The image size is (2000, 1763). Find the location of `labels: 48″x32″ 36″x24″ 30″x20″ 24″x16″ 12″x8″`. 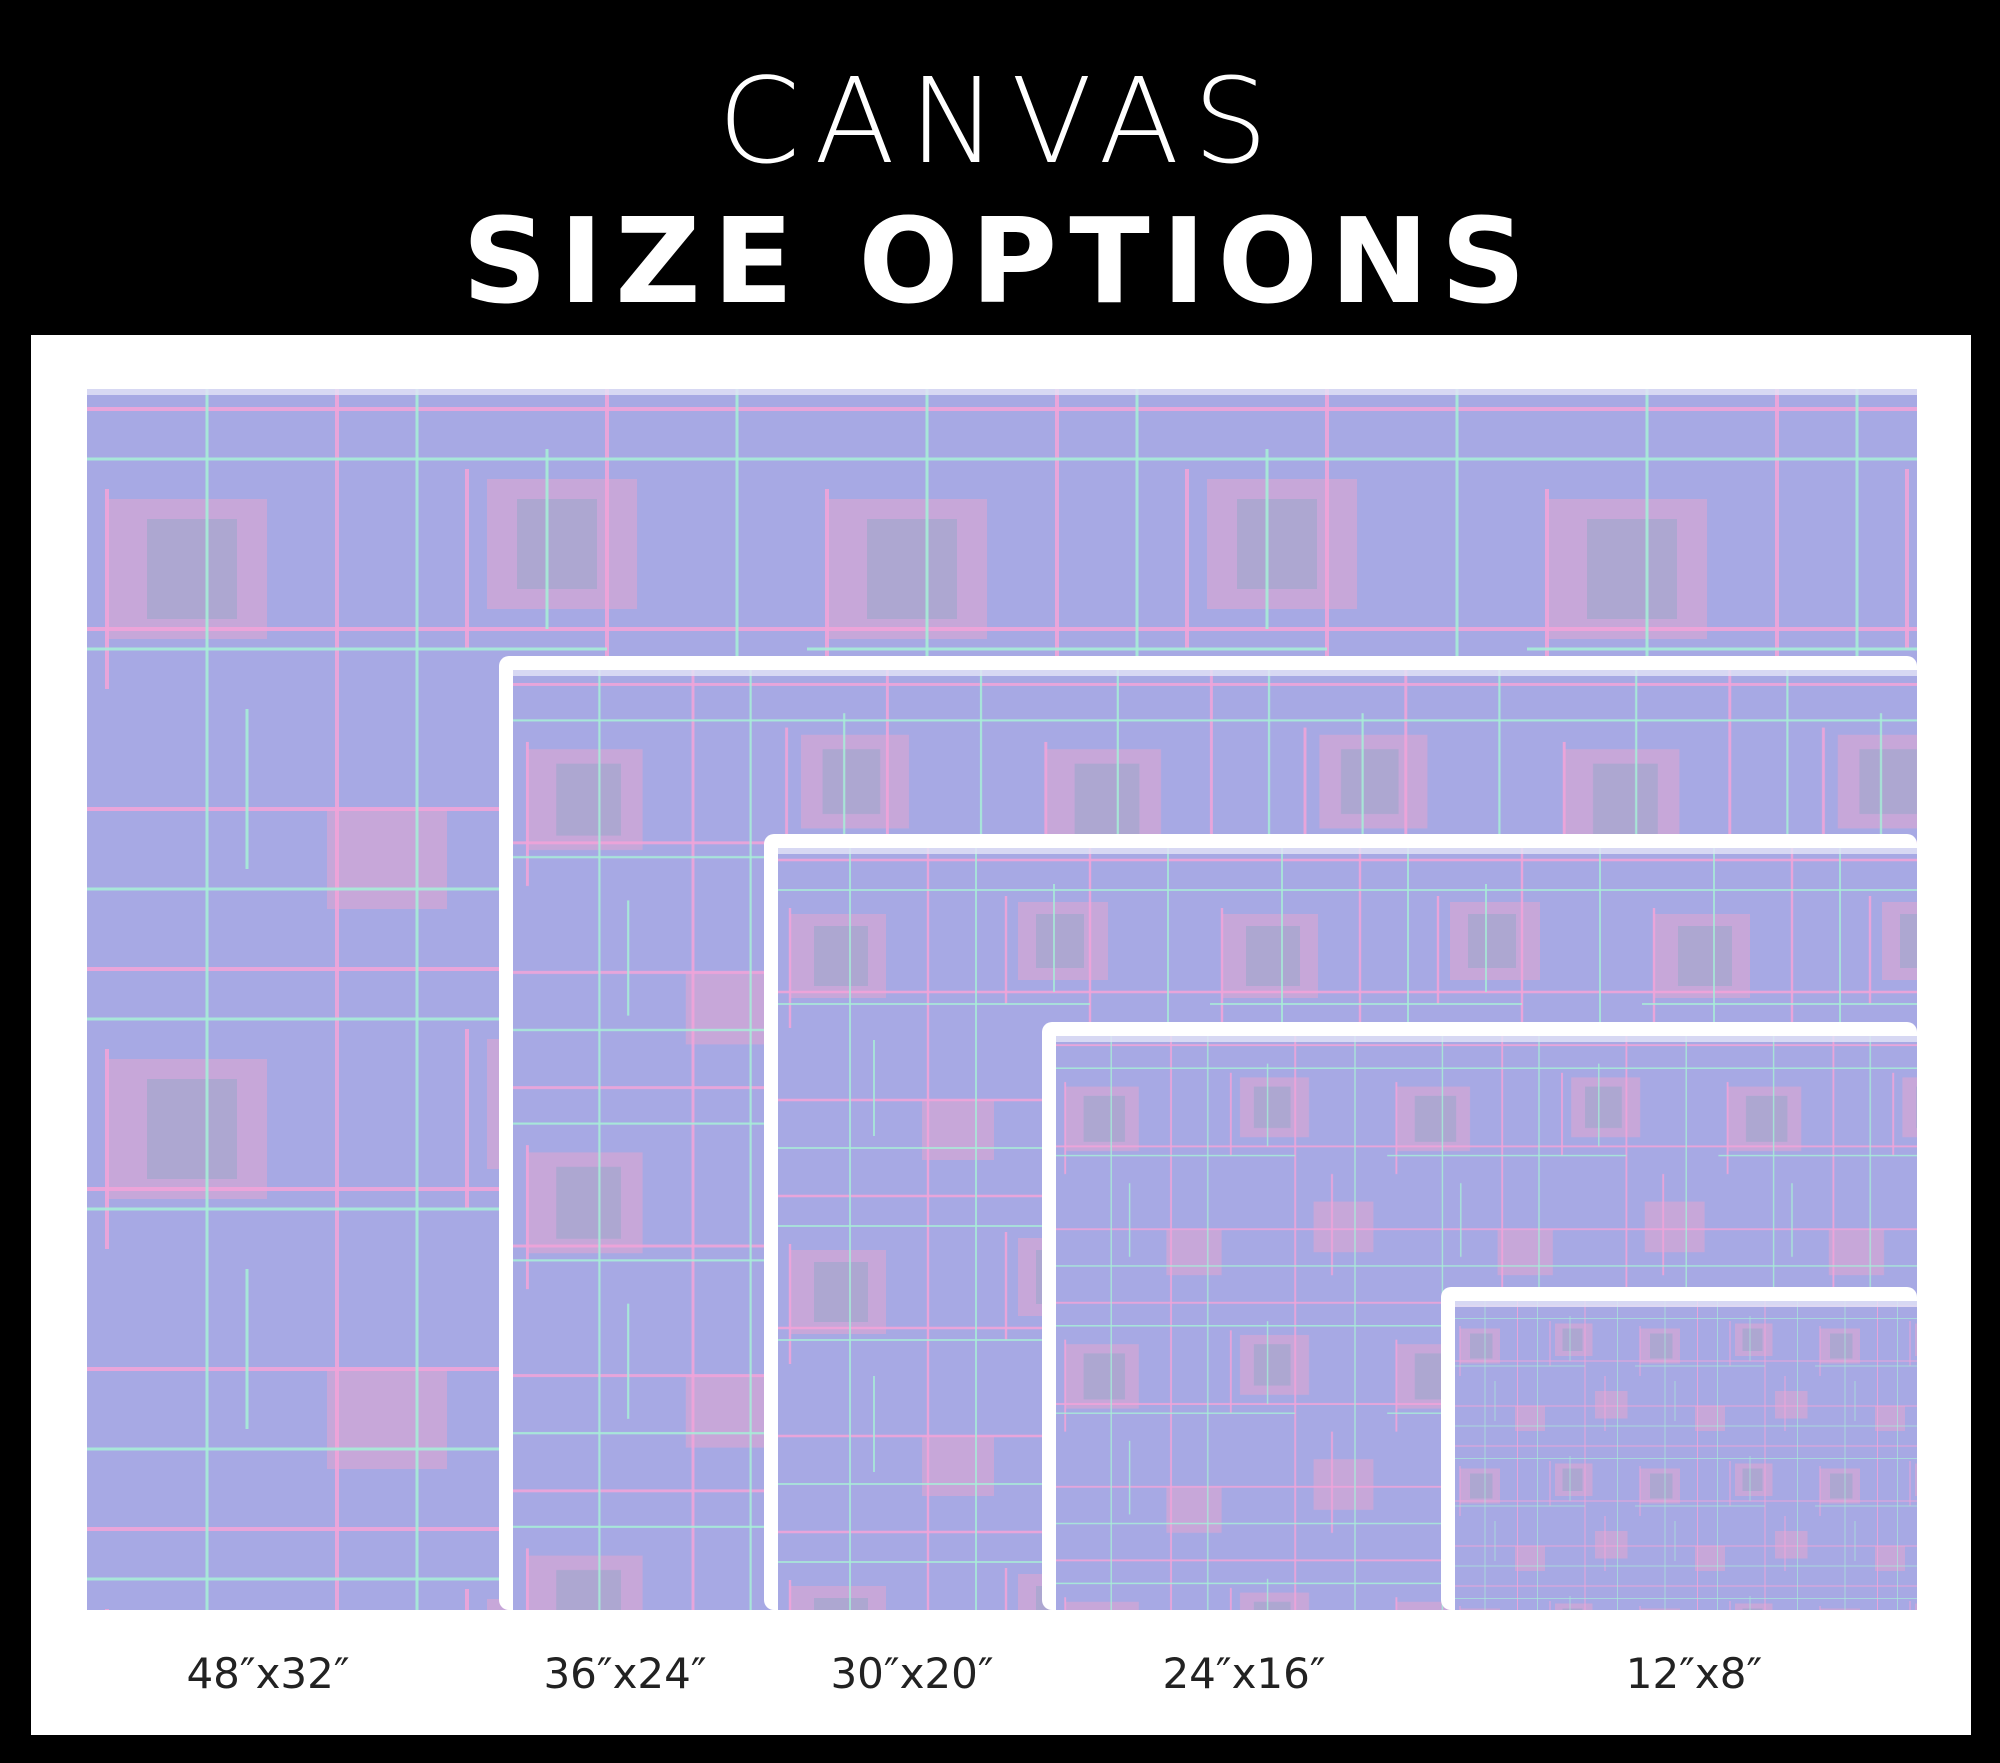

labels: 48″x32″ 36″x24″ 30″x20″ 24″x16″ 12″x8″ is located at coordinates (974, 1673).